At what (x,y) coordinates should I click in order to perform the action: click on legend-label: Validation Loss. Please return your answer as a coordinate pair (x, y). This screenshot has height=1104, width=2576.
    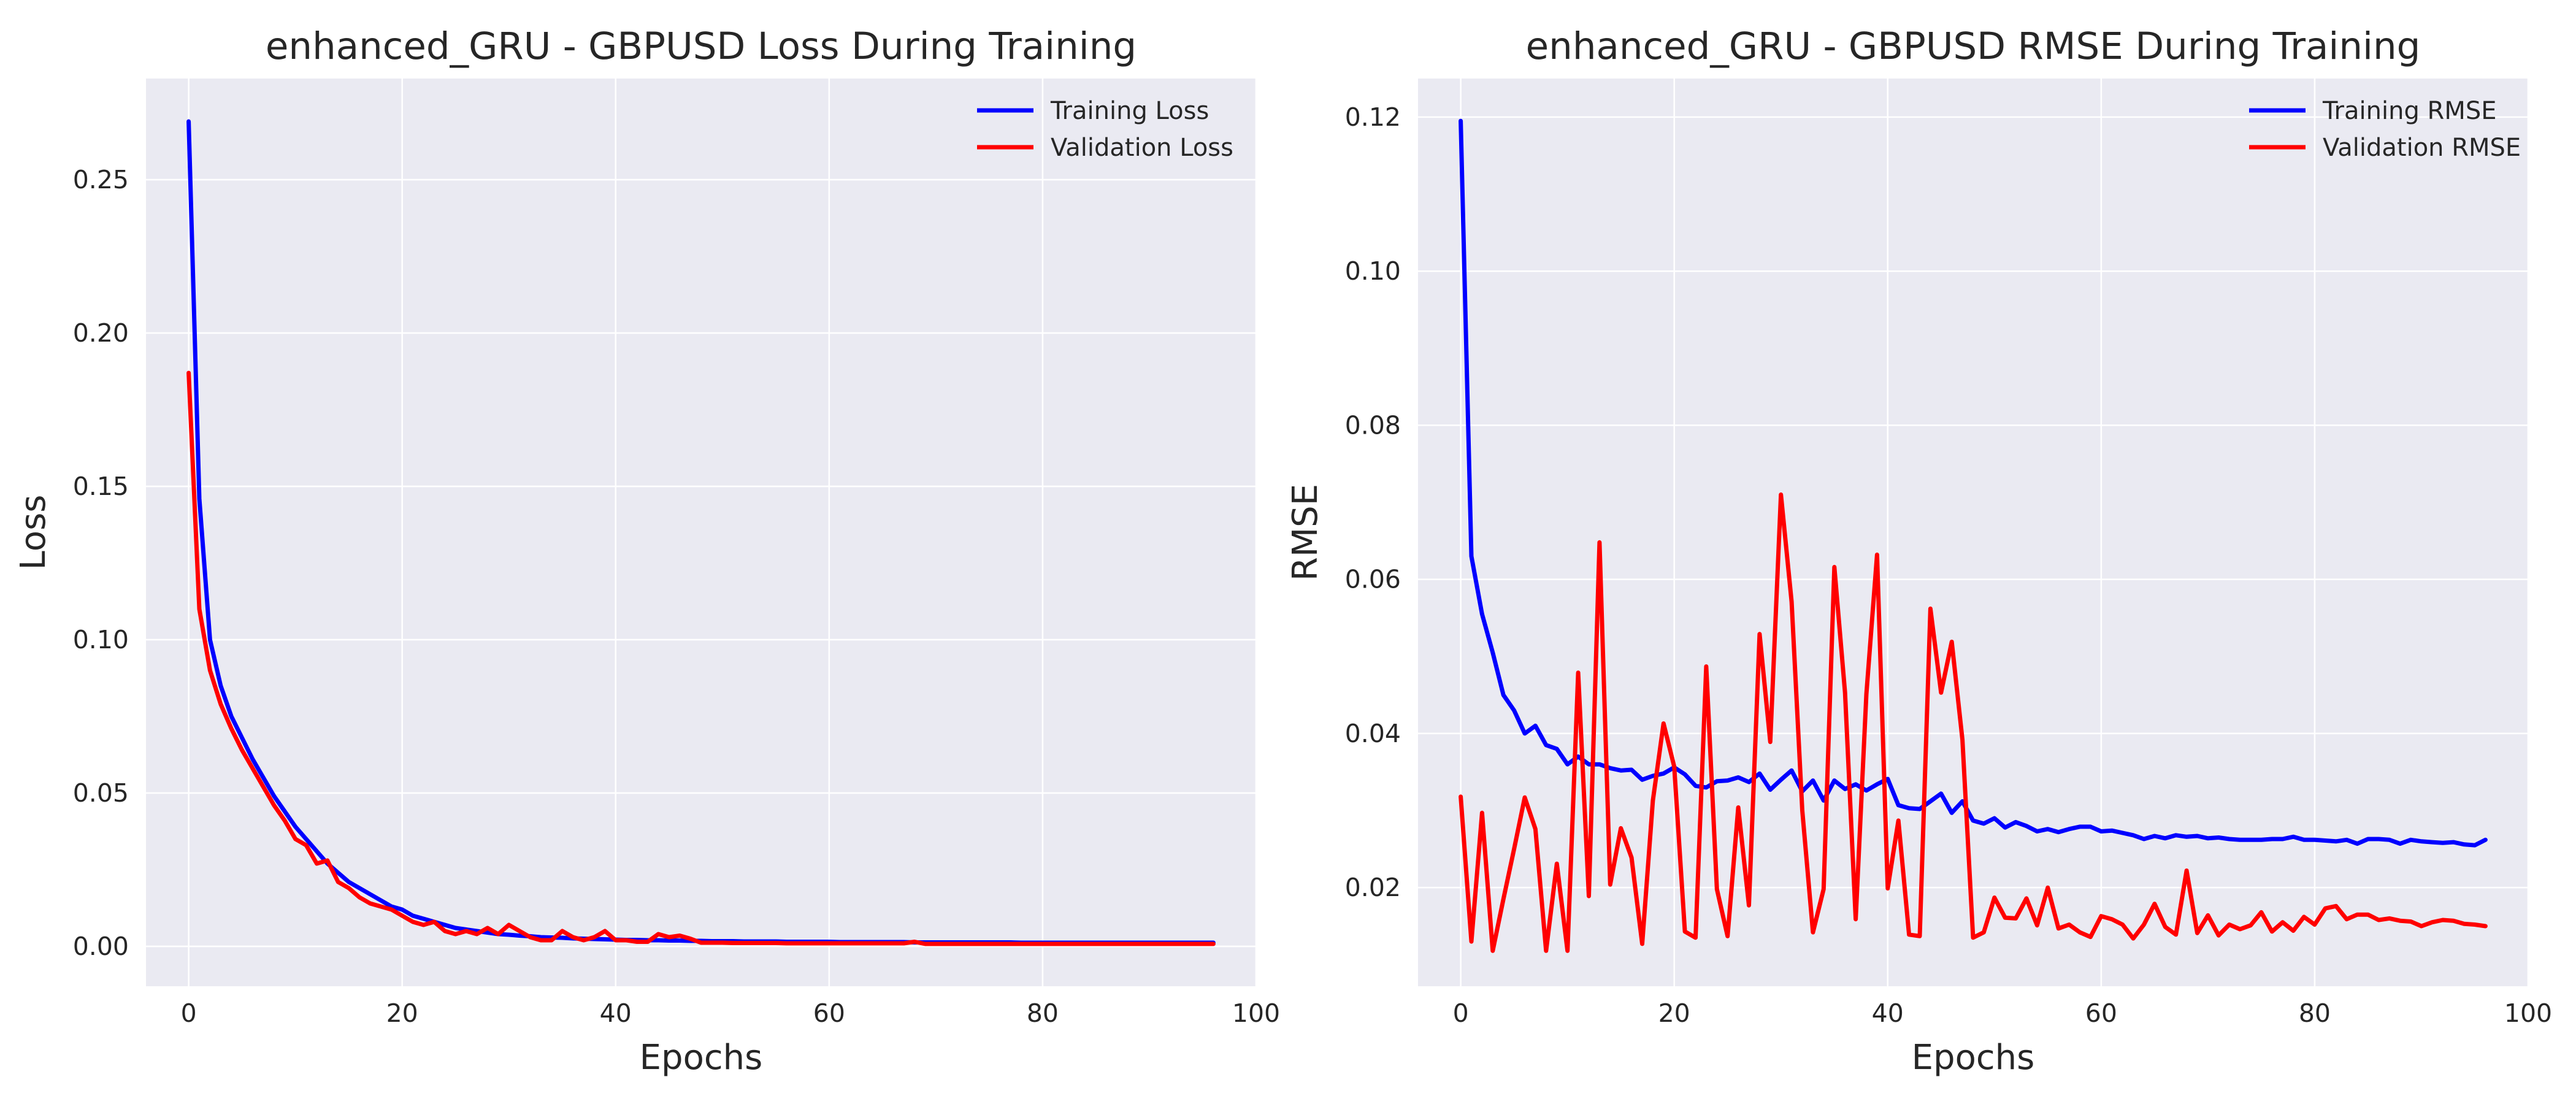
    Looking at the image, I should click on (1142, 148).